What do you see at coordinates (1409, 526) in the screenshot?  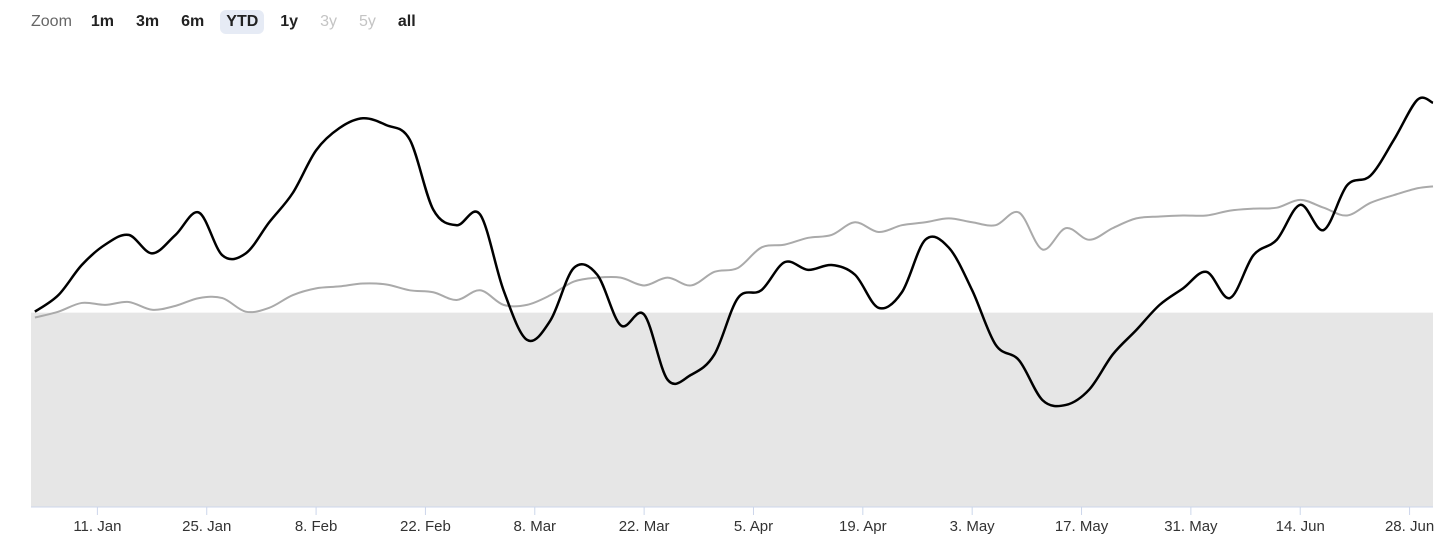 I see `x-tick-label: 28. Jun` at bounding box center [1409, 526].